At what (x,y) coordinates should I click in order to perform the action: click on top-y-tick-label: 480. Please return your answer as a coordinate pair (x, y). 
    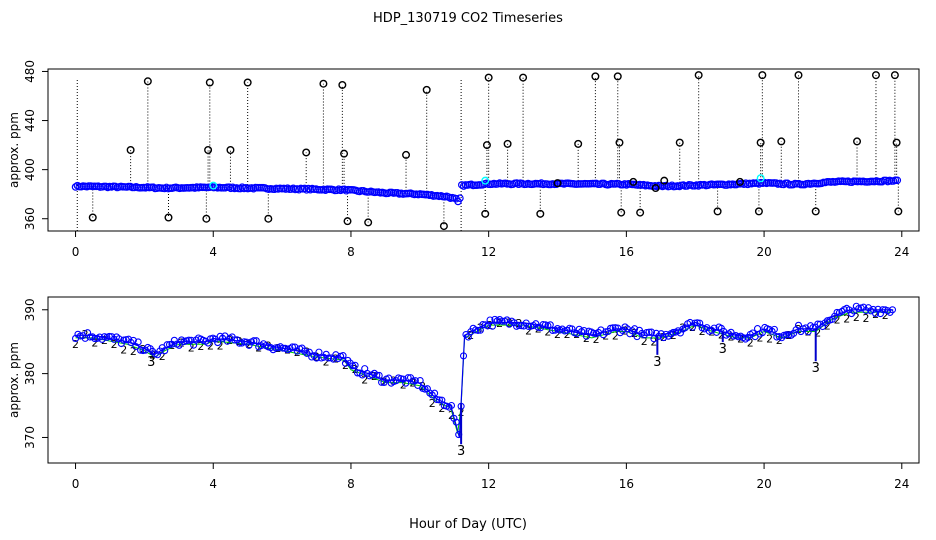
    Looking at the image, I should click on (30, 71).